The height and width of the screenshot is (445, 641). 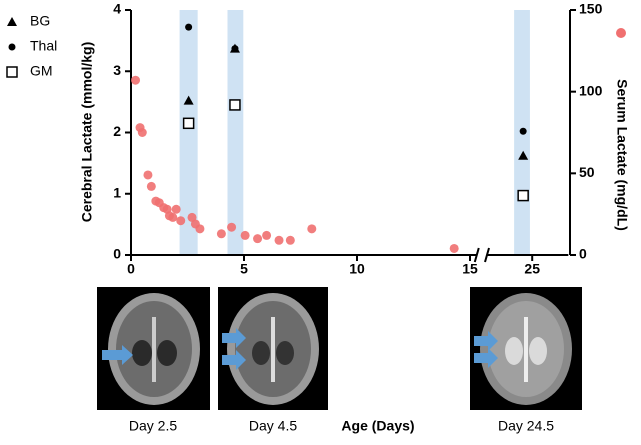 What do you see at coordinates (87, 132) in the screenshot?
I see `y-axis-label: Cerebral Lactate (mmol/kg)` at bounding box center [87, 132].